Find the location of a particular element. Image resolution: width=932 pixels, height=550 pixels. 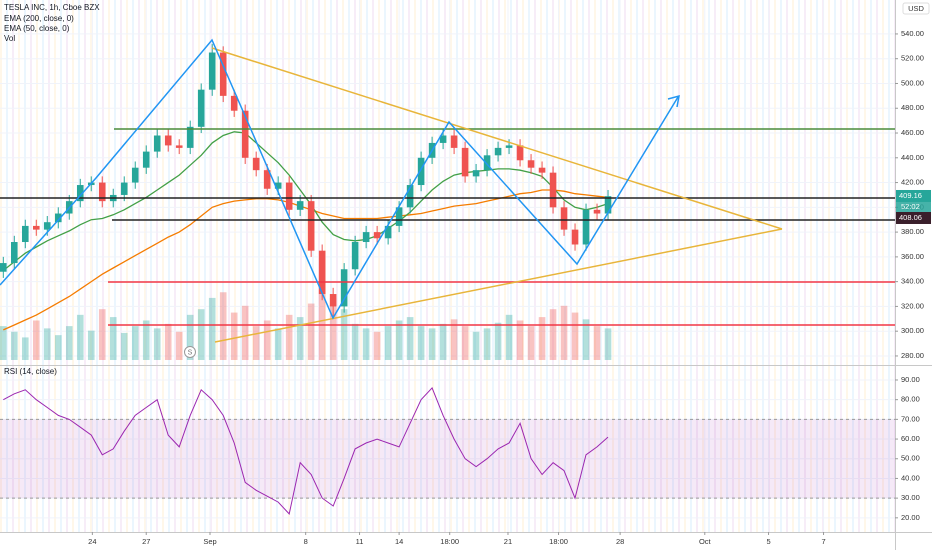

y-tick-label: 340.00 is located at coordinates (912, 281).